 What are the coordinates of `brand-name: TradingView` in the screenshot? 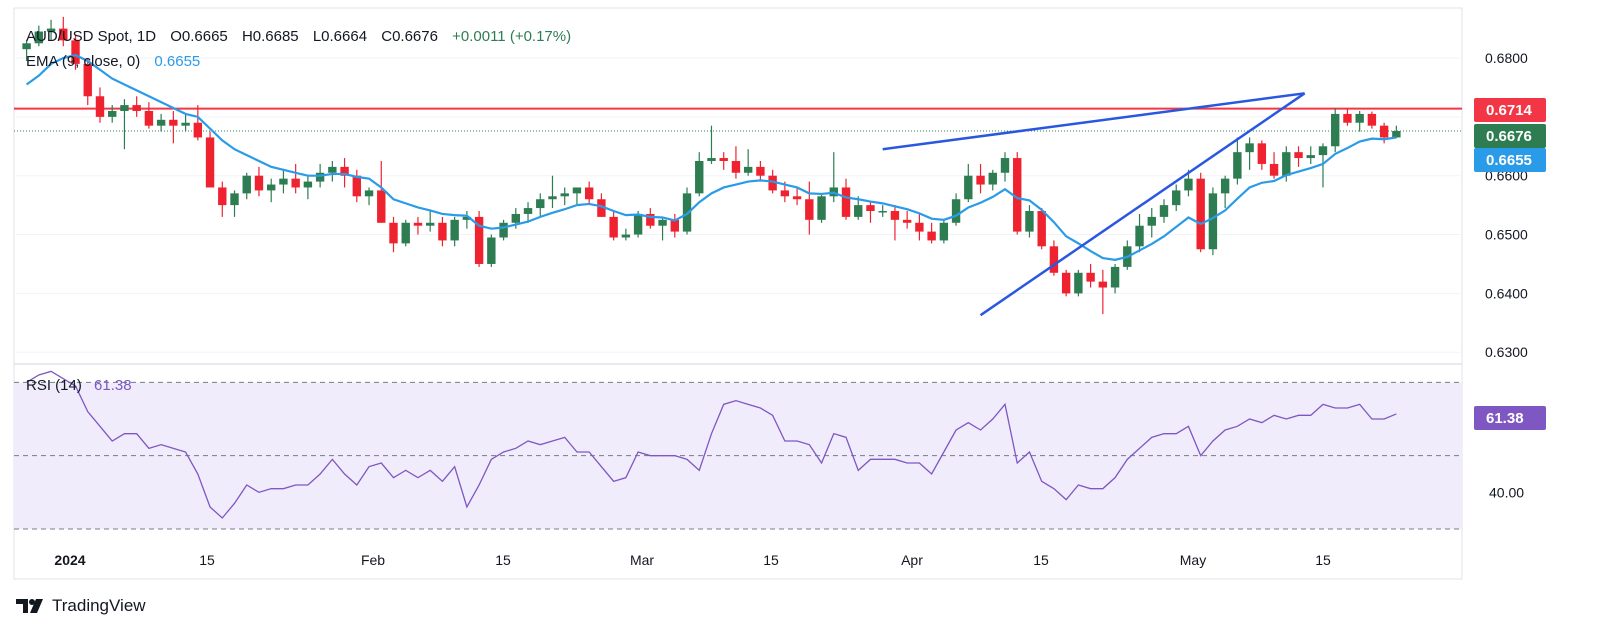 It's located at (99, 605).